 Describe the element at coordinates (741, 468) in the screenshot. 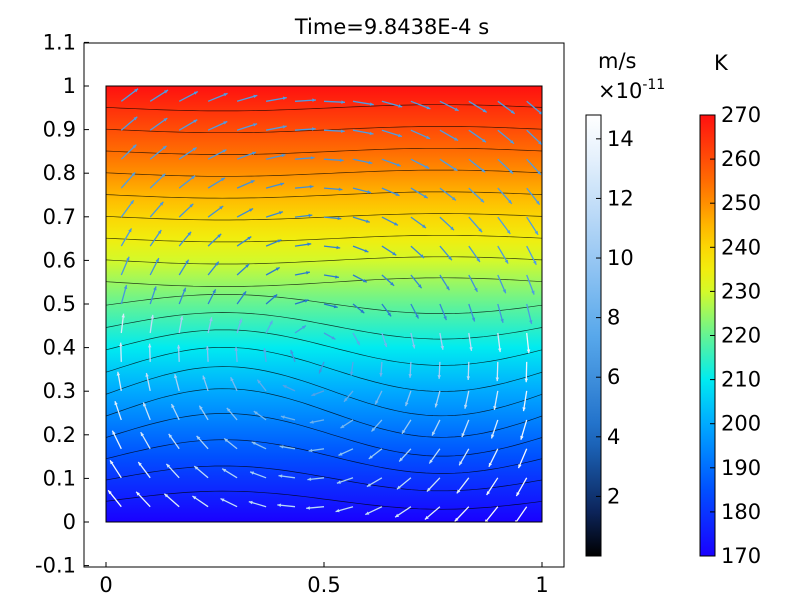

I see `temperature-tick-label-2: 190` at that location.